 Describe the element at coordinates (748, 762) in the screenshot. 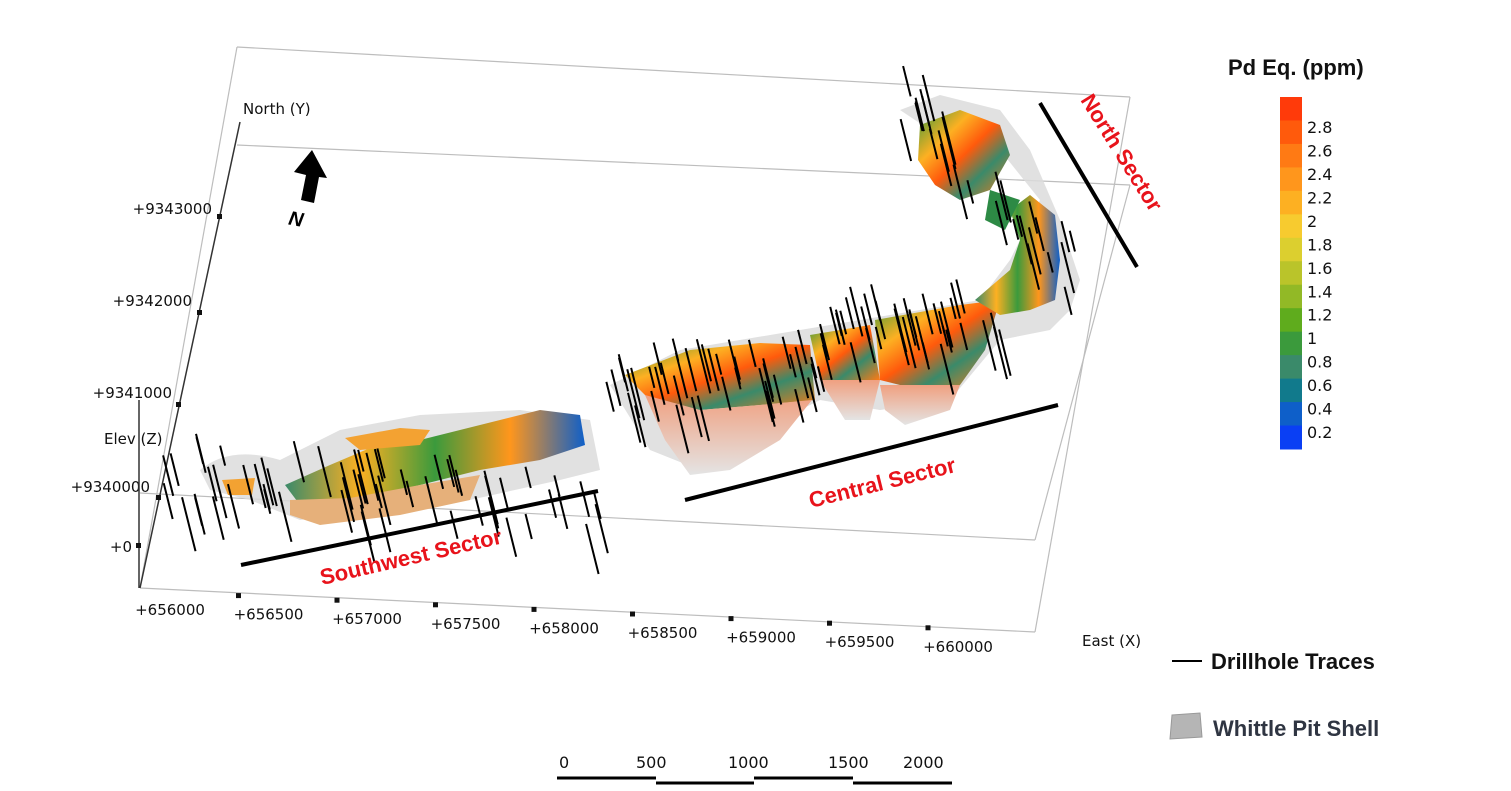

I see `scale-tick-label: 1000` at that location.